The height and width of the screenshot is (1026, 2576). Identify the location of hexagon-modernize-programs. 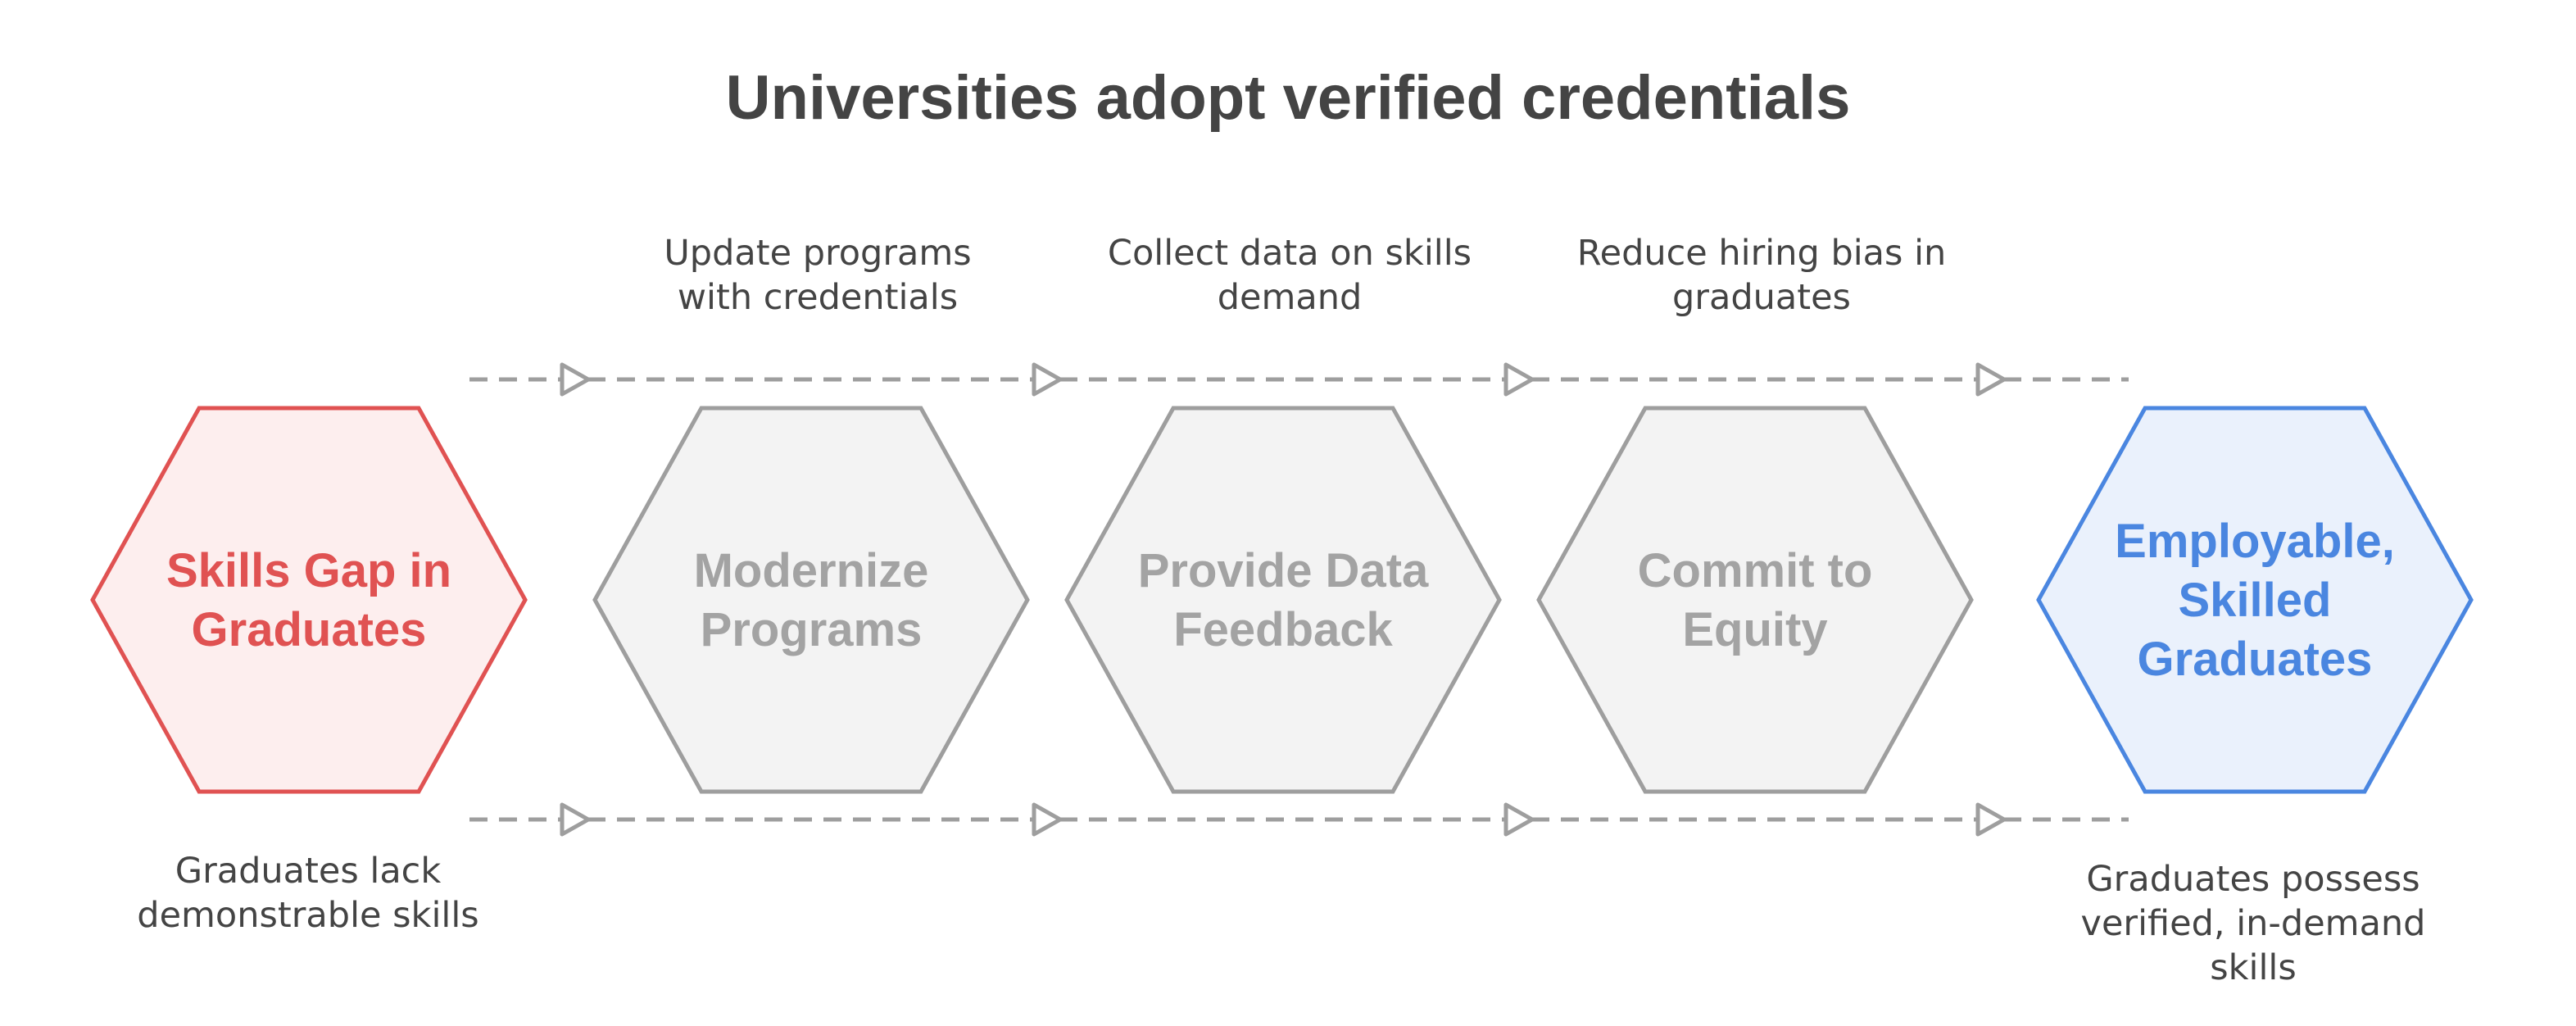
(811, 600).